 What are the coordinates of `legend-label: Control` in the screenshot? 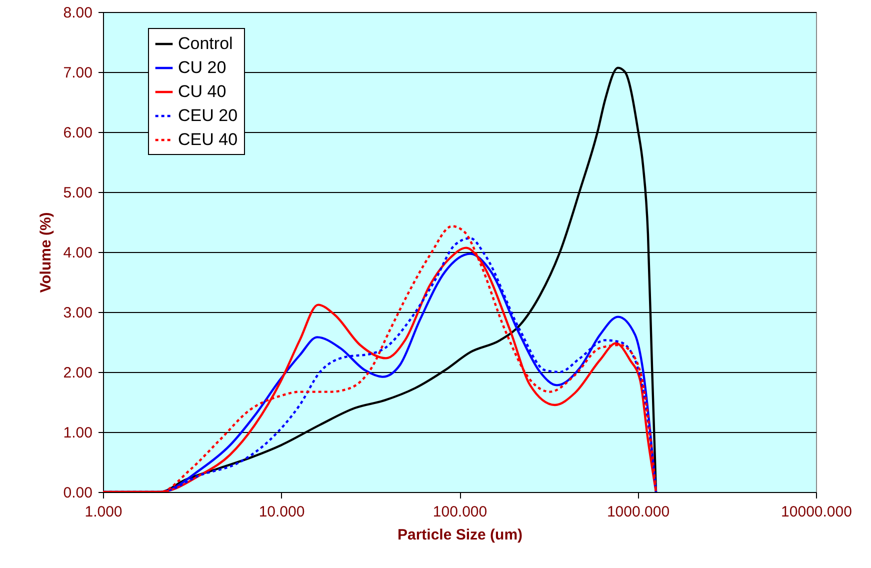 It's located at (205, 43).